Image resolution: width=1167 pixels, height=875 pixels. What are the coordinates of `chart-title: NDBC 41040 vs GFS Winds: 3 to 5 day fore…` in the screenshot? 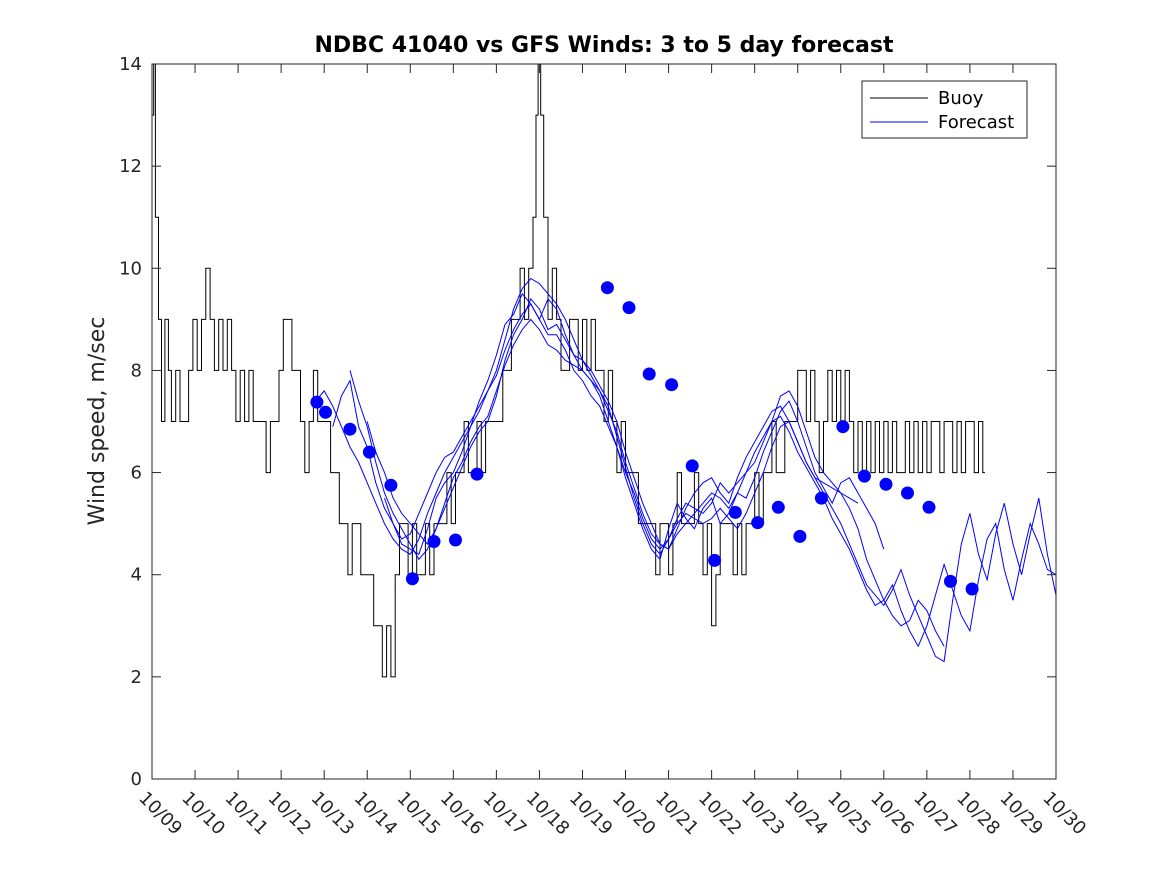 It's located at (604, 45).